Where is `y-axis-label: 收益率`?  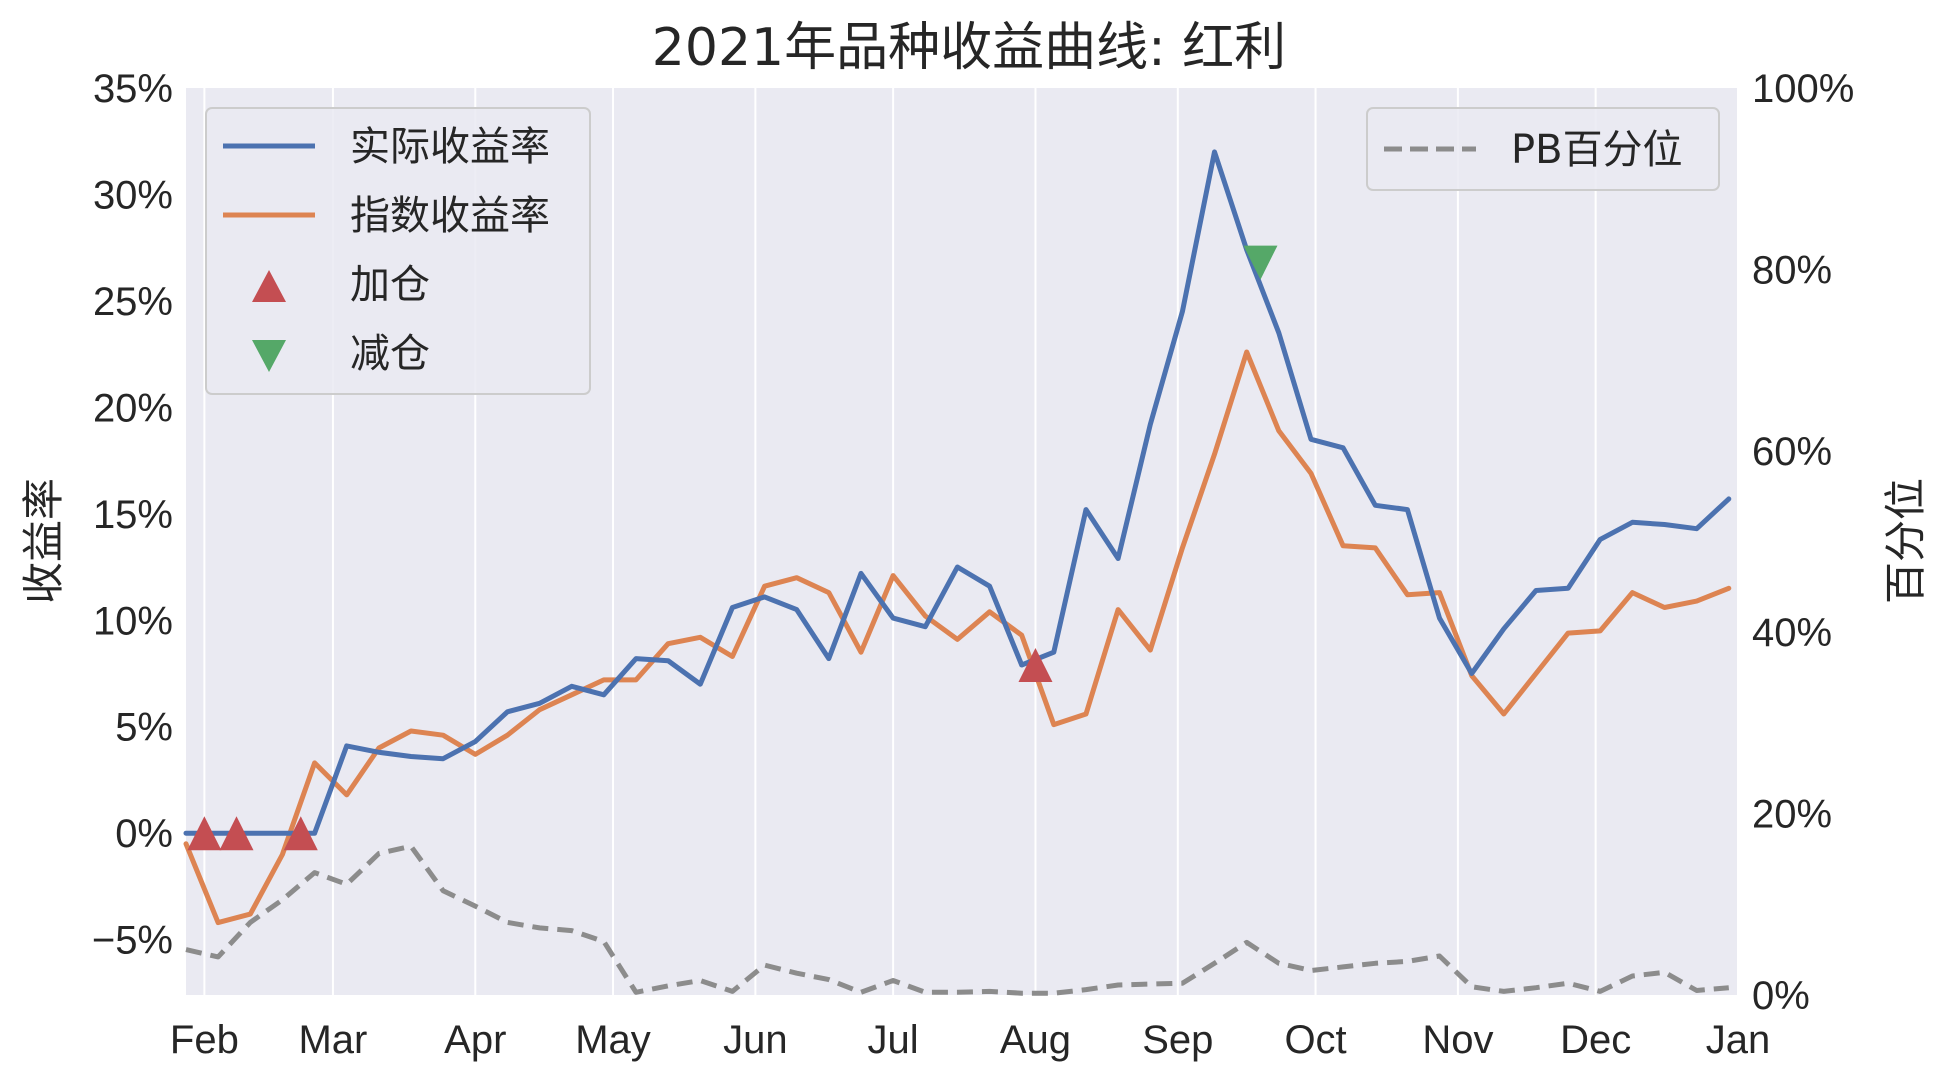 y-axis-label: 收益率 is located at coordinates (43, 541).